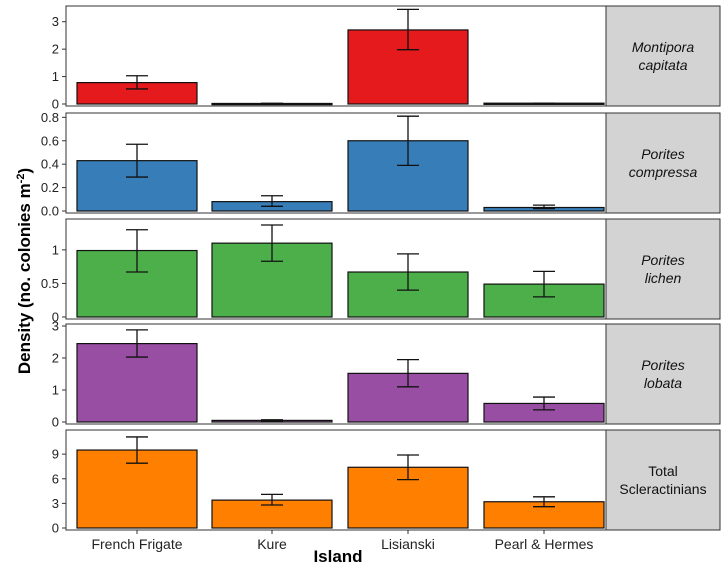  I want to click on facet-strip-label: capitata, so click(662, 65).